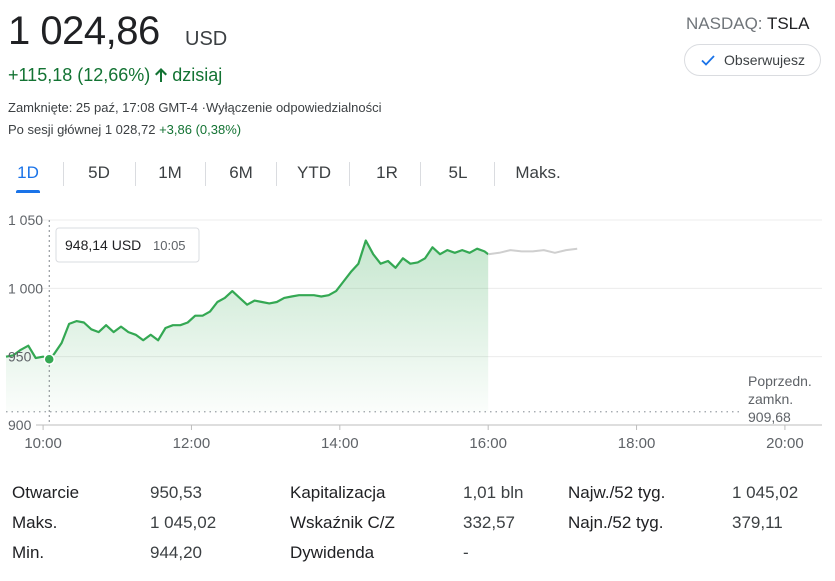 This screenshot has height=581, width=835. What do you see at coordinates (43, 443) in the screenshot?
I see `x-tick-label: 10:00` at bounding box center [43, 443].